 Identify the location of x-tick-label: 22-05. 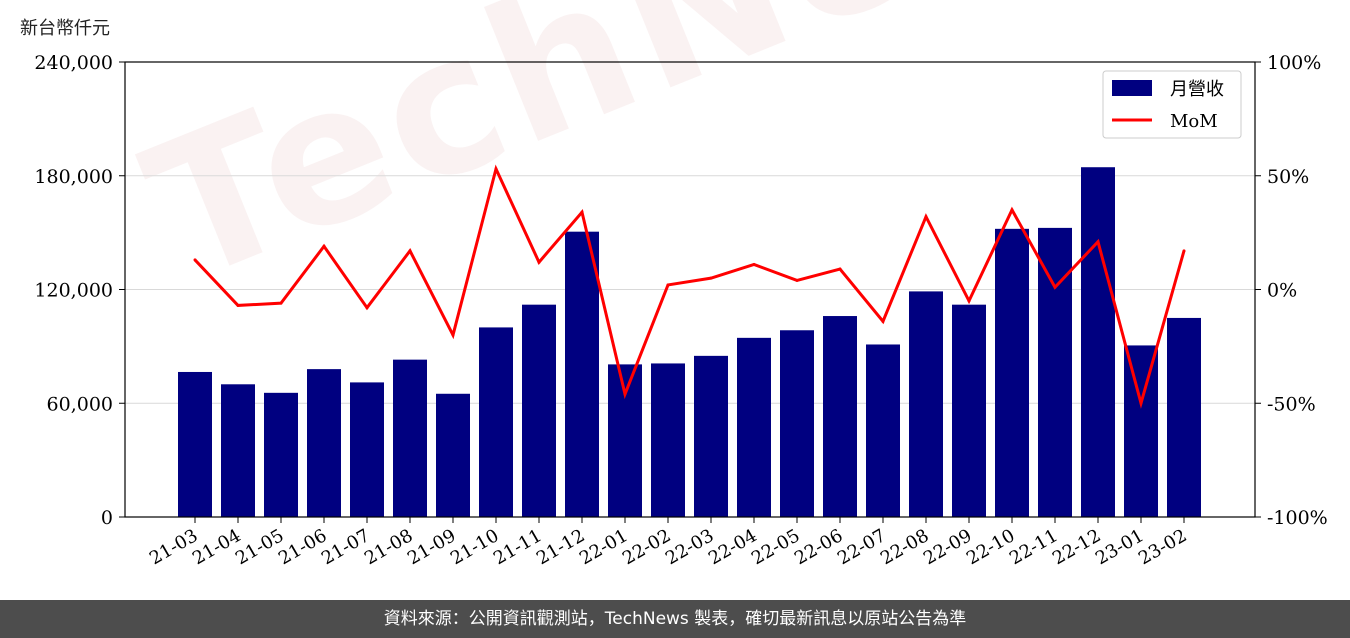
(775, 547).